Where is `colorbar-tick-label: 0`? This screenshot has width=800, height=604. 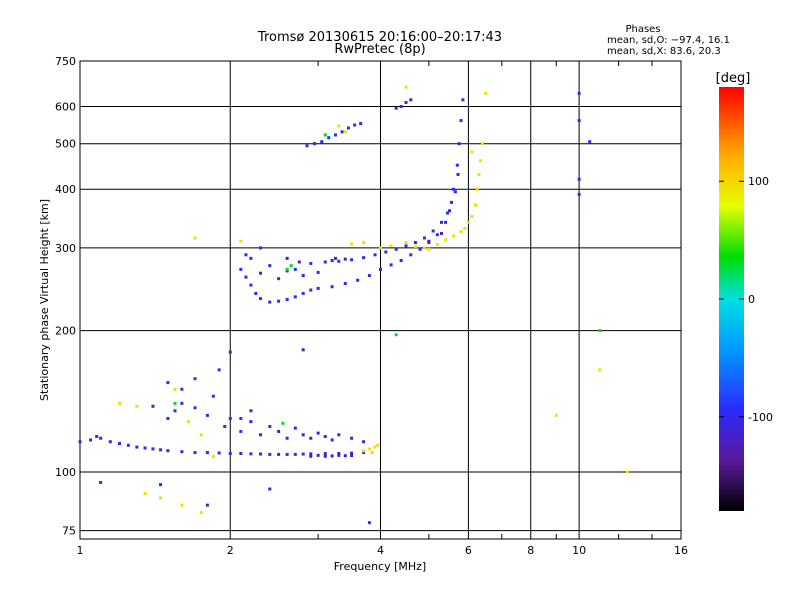
colorbar-tick-label: 0 is located at coordinates (751, 299).